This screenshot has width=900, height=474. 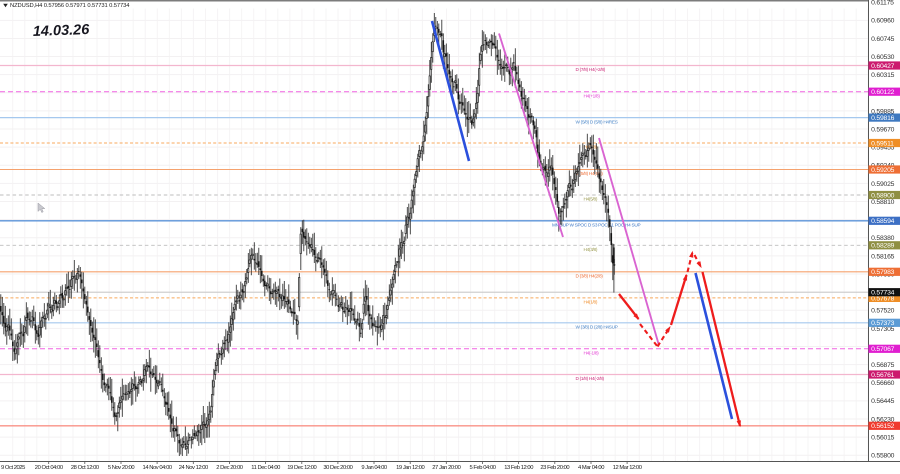 I want to click on svg-text: 0.57678, so click(x=883, y=298).